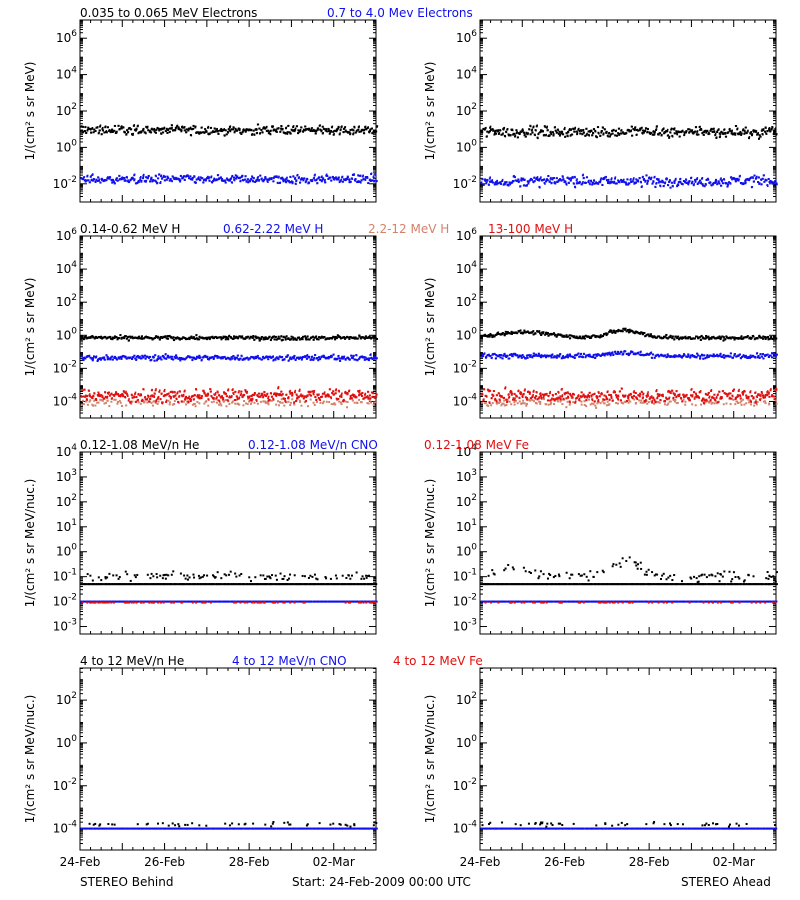 The image size is (800, 900). I want to click on y-tick-label: 10⁶, so click(66, 37).